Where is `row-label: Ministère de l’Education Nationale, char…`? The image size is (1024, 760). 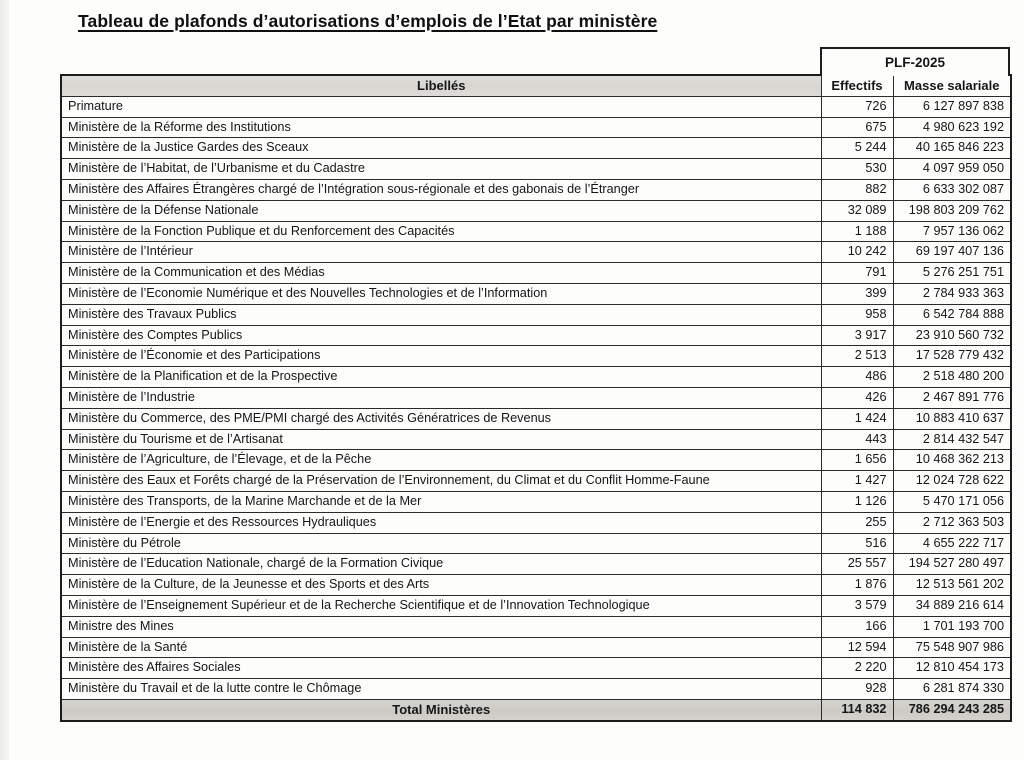 row-label: Ministère de l’Education Nationale, char… is located at coordinates (441, 564).